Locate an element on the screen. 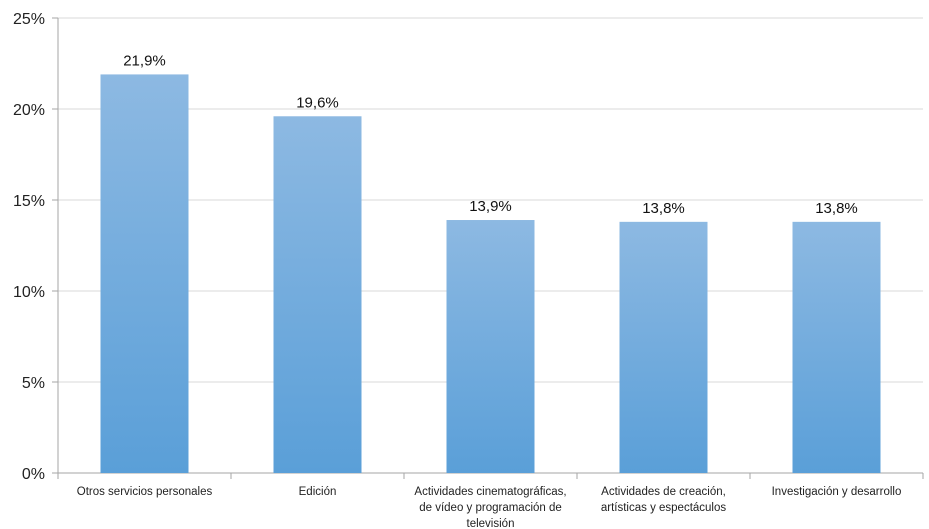  data-label: 13,9% is located at coordinates (490, 206).